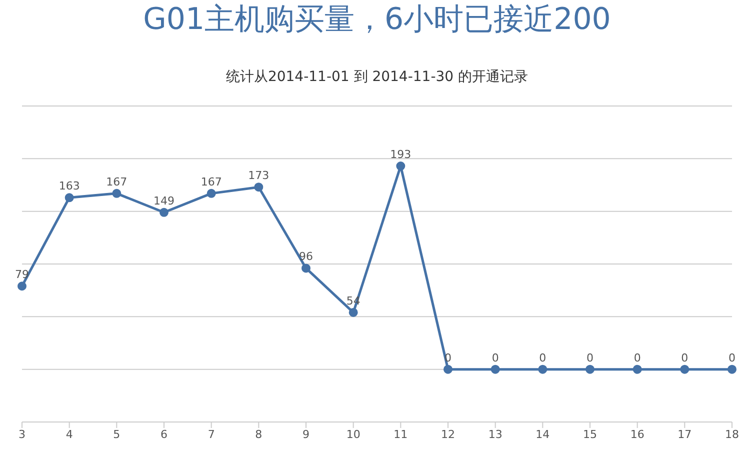 The image size is (754, 458). I want to click on x-tick-label: 18, so click(732, 434).